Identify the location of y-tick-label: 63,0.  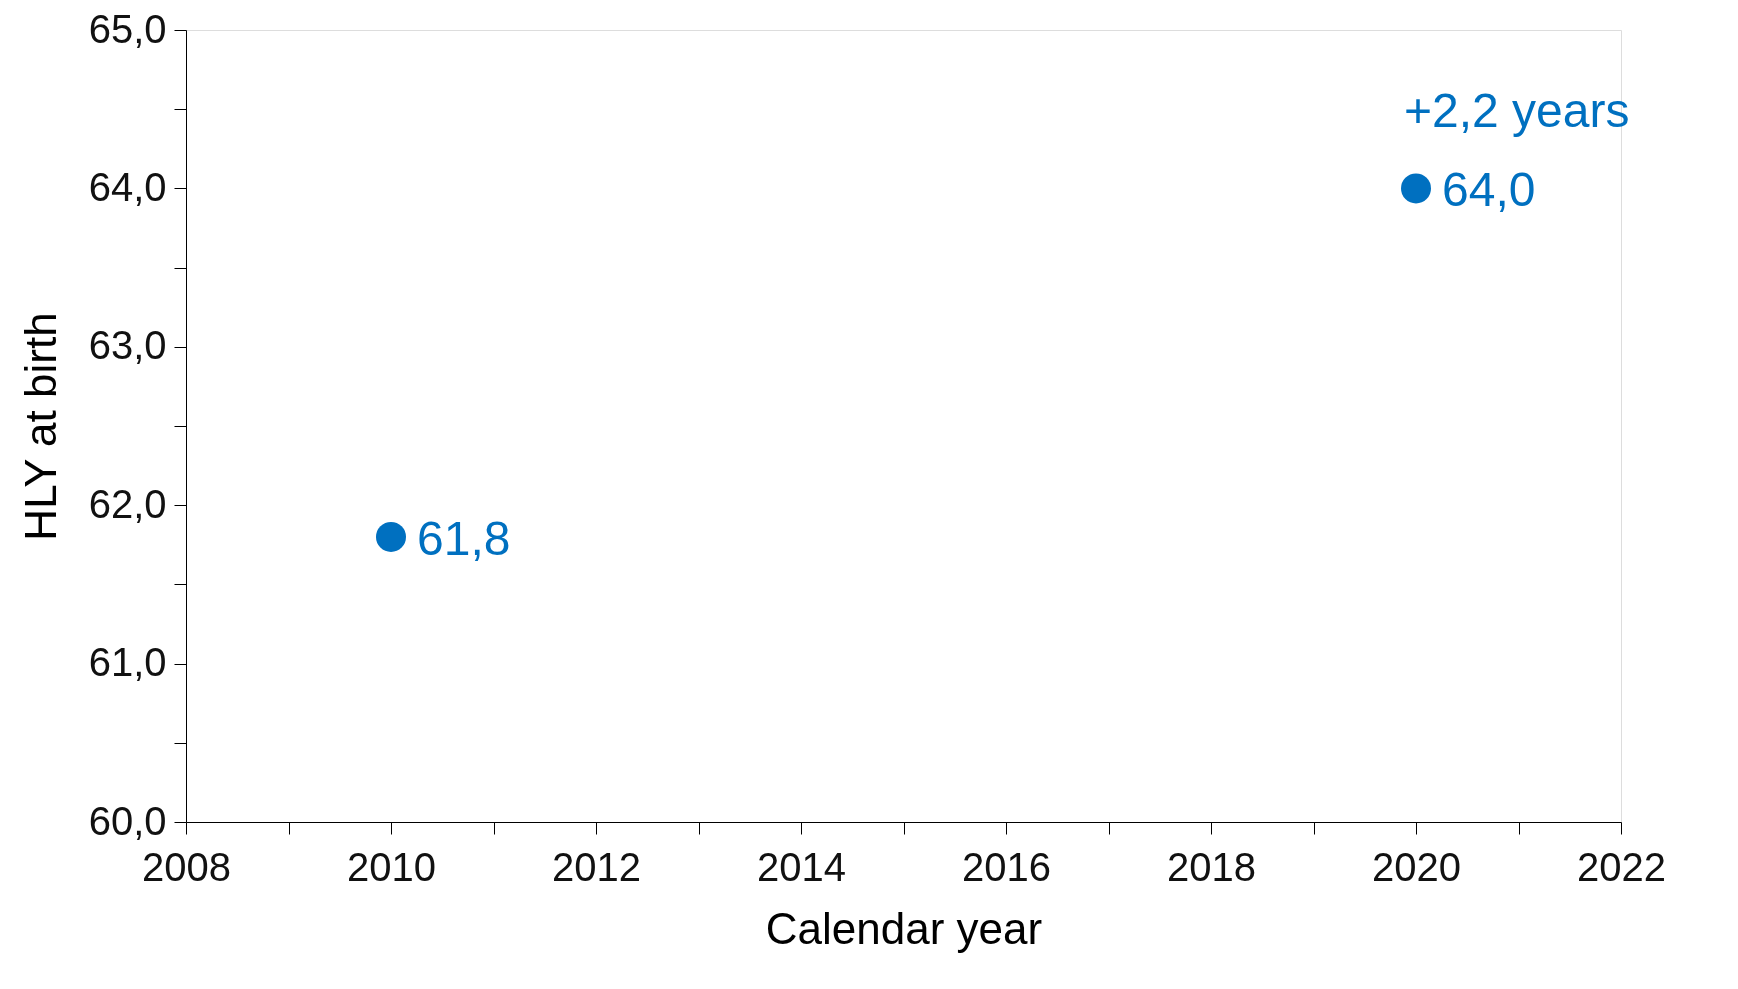
(127, 345).